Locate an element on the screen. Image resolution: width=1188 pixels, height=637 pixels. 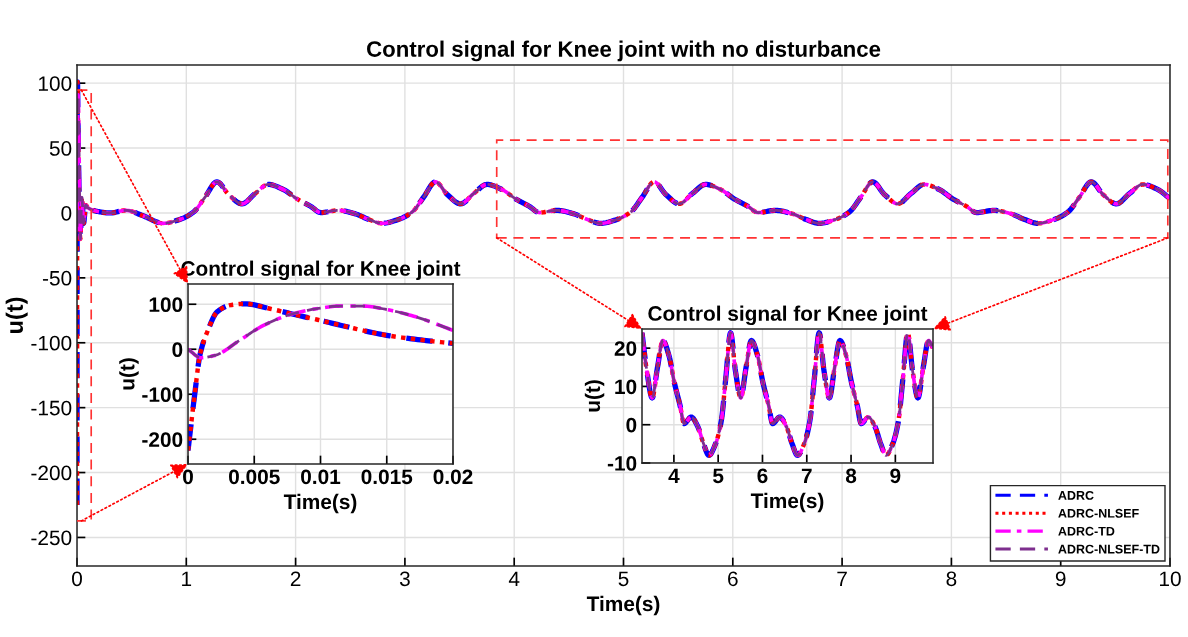
x-tick-label: 1 is located at coordinates (187, 578).